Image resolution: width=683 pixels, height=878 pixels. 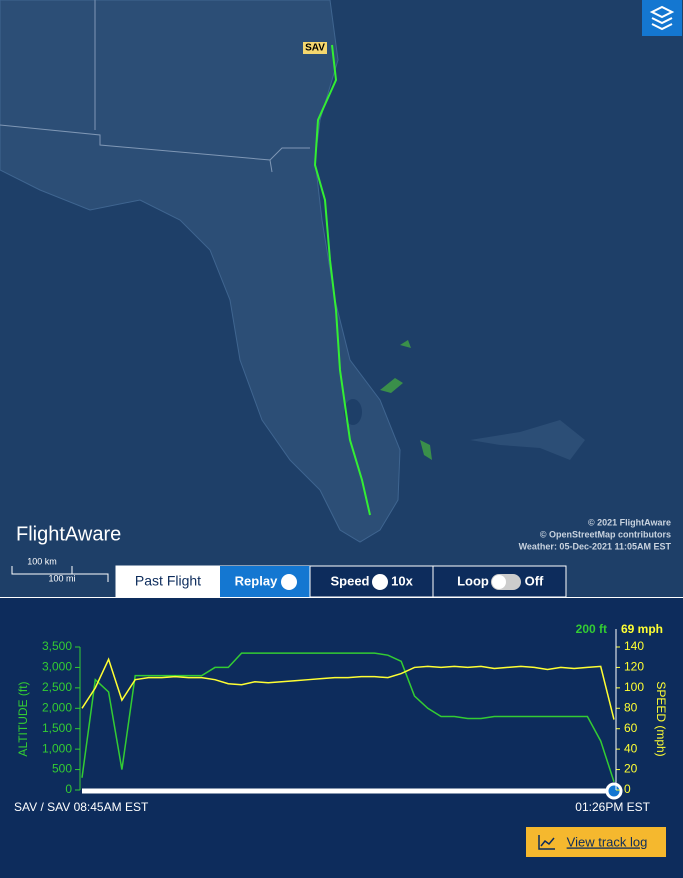 I want to click on y-tick-label: 3,500, so click(x=57, y=646).